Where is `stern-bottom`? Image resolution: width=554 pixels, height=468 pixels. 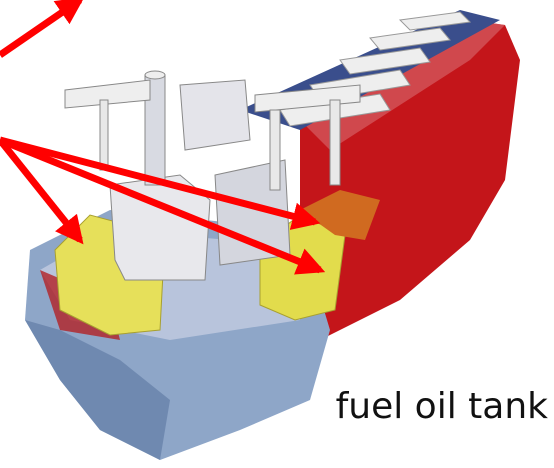
stern-bottom is located at coordinates (97, 390).